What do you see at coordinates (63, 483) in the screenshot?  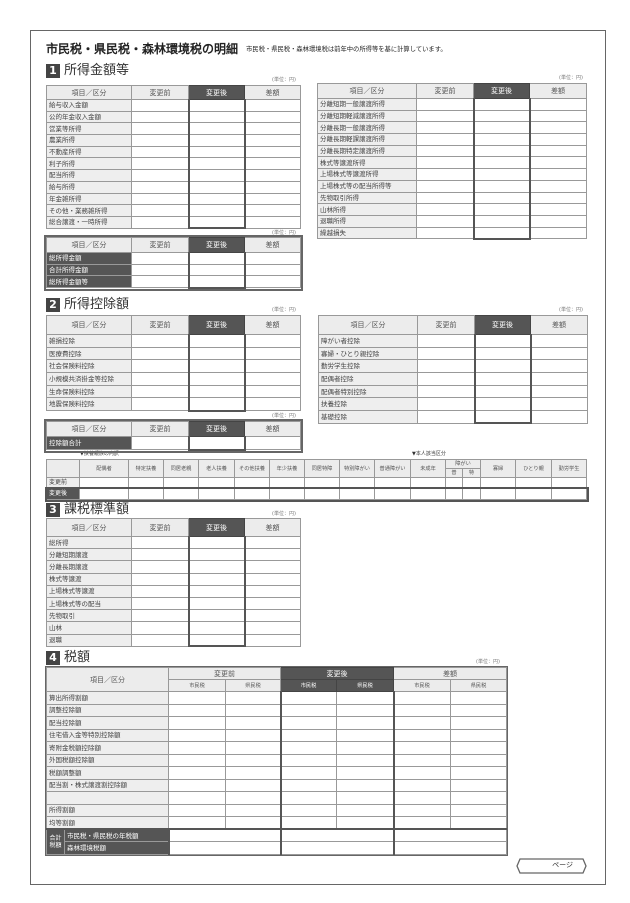 I see `row-label: 変更前` at bounding box center [63, 483].